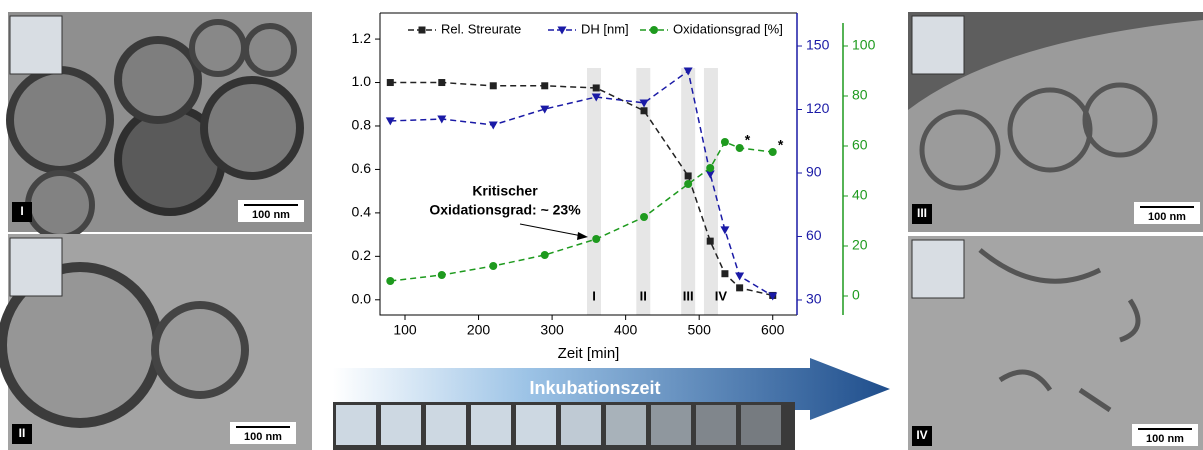 This screenshot has height=450, width=1203. Describe the element at coordinates (814, 235) in the screenshot. I see `y2-tick-label: 60` at that location.